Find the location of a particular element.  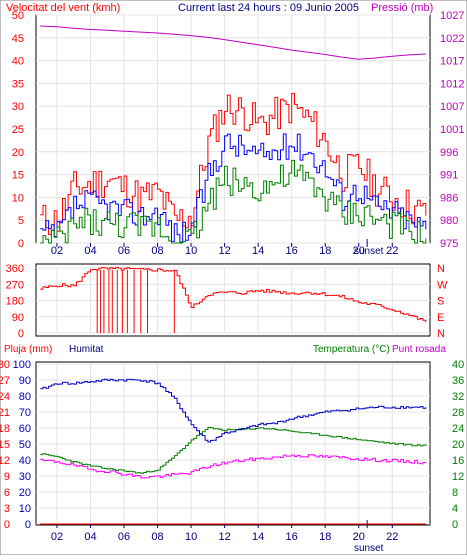

temperature-tick-4: 4 is located at coordinates (455, 509).